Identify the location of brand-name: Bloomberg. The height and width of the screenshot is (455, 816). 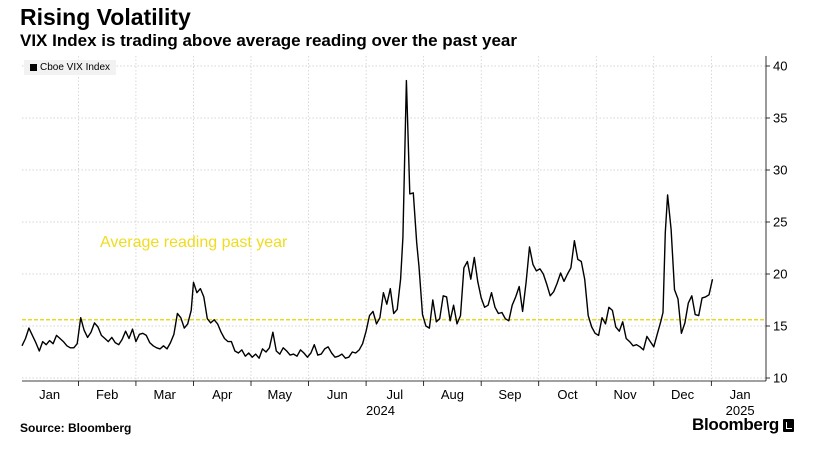
(735, 424).